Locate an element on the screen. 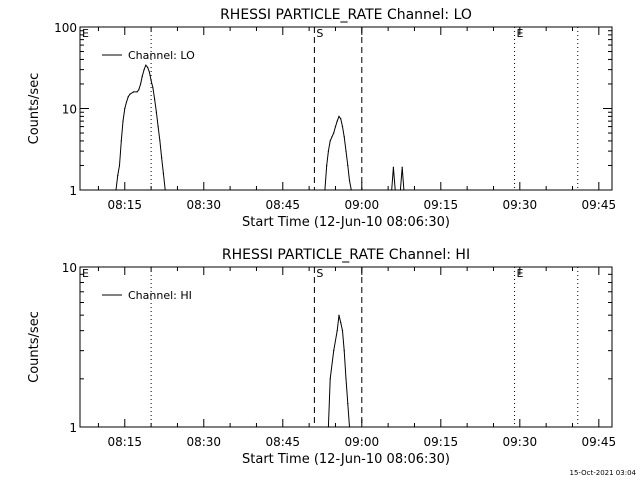  legend-entry: Channel: LO is located at coordinates (161, 55).